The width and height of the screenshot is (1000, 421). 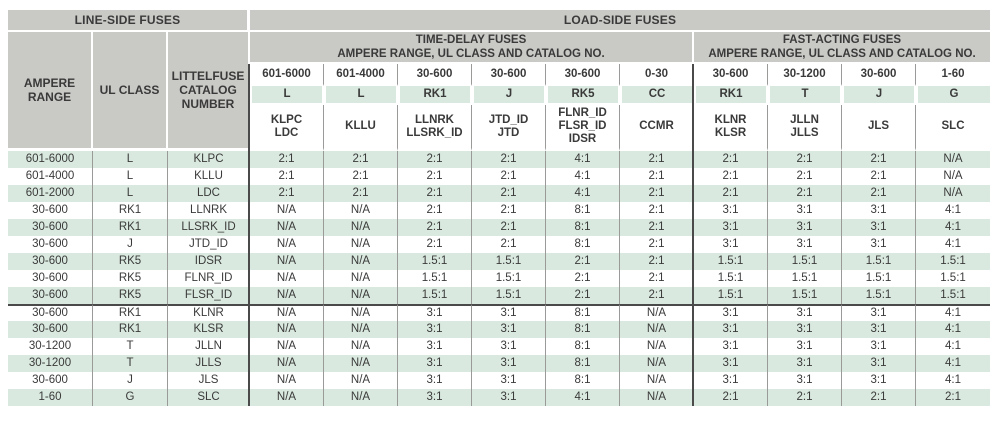 I want to click on fuse-col-catalog-numbers: JTD_ID JTD, so click(x=509, y=128).